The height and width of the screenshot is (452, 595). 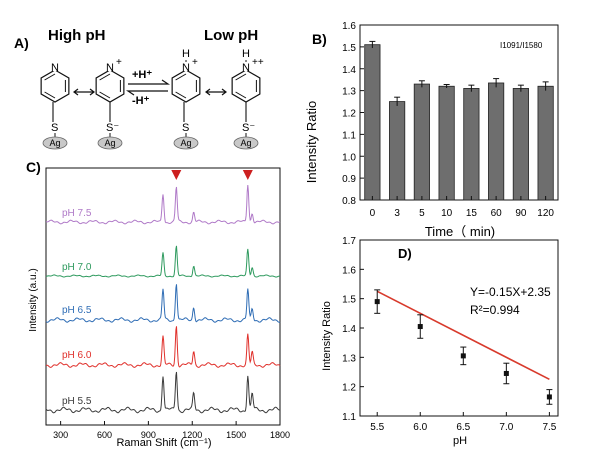 I want to click on pyridine-molecule: N S Ag, so click(x=55, y=105).